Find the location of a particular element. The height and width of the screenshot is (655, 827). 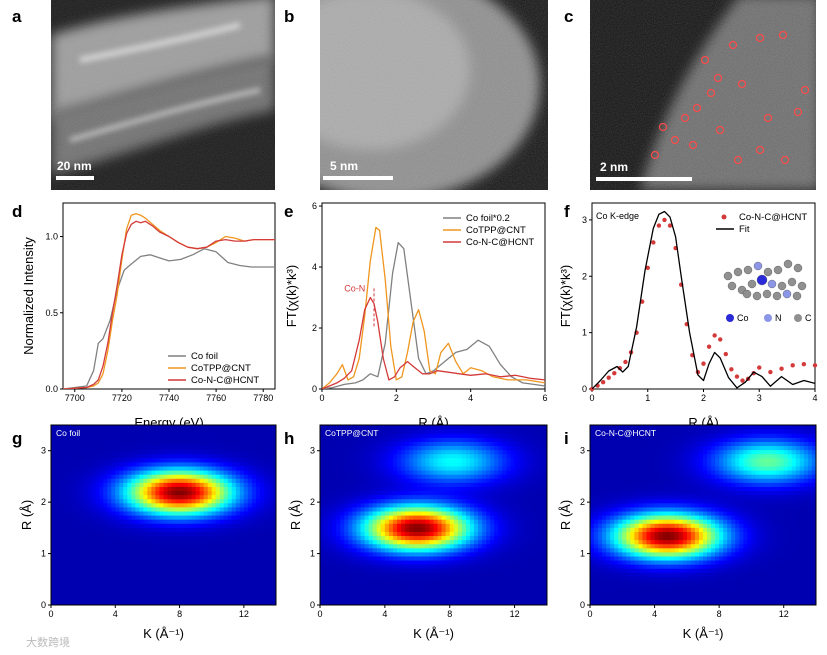

y-tick-label: 0 is located at coordinates (584, 389).